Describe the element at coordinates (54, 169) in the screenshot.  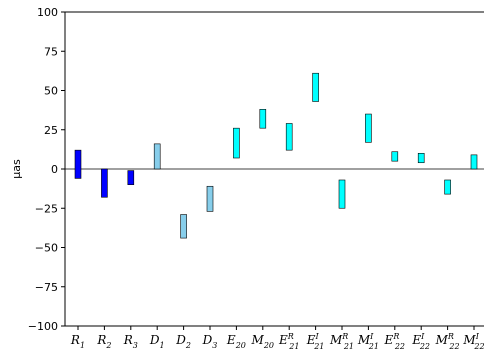
I see `y-tick-label-4: 0` at that location.